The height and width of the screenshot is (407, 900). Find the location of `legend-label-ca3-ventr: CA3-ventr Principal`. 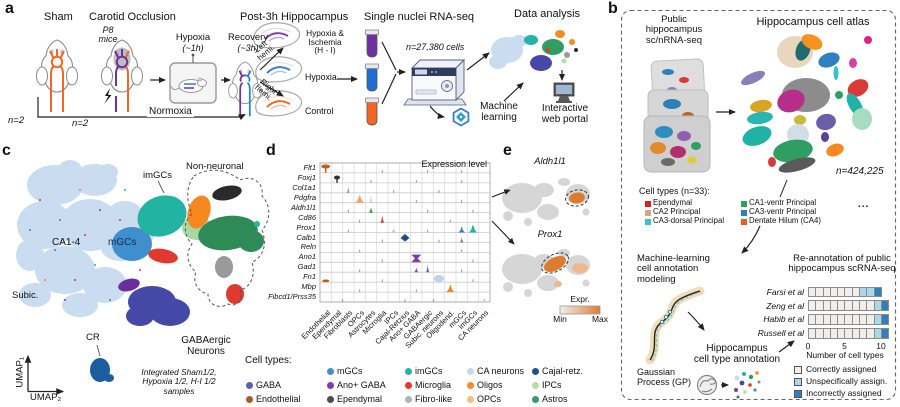

legend-label-ca3-ventr: CA3-ventr Principal is located at coordinates (783, 211).